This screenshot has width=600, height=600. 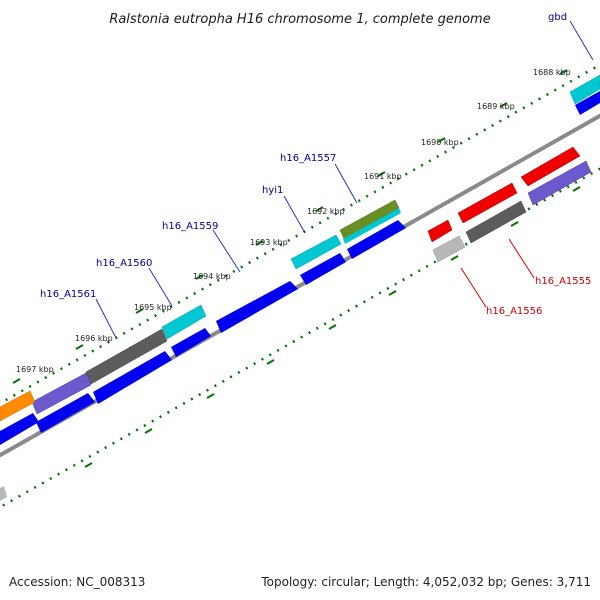 I want to click on kbp-label: 1693 kbp, so click(x=269, y=242).